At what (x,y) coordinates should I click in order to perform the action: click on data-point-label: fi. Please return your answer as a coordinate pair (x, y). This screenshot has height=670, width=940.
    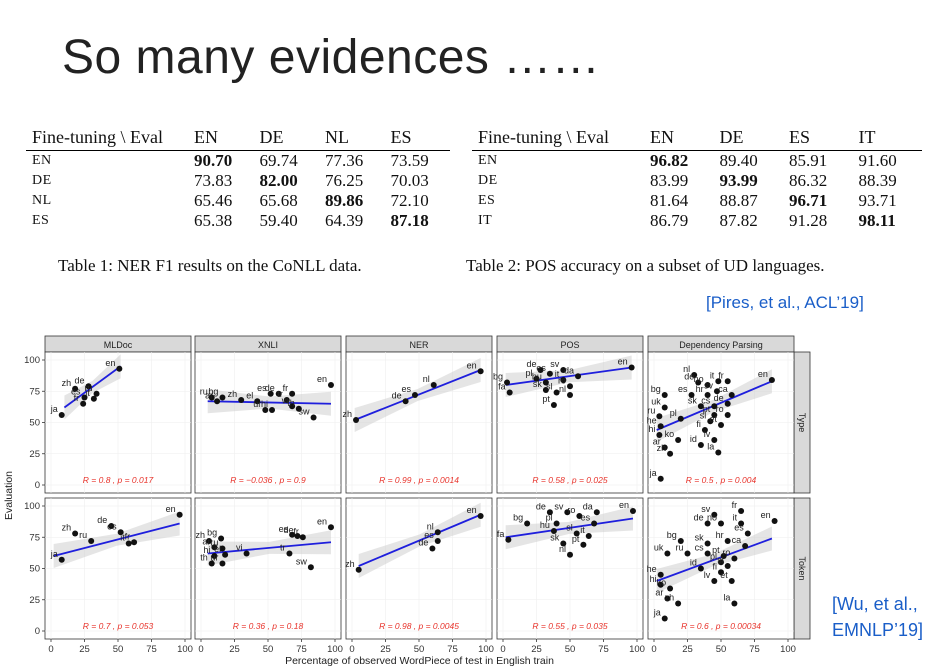
    Looking at the image, I should click on (715, 566).